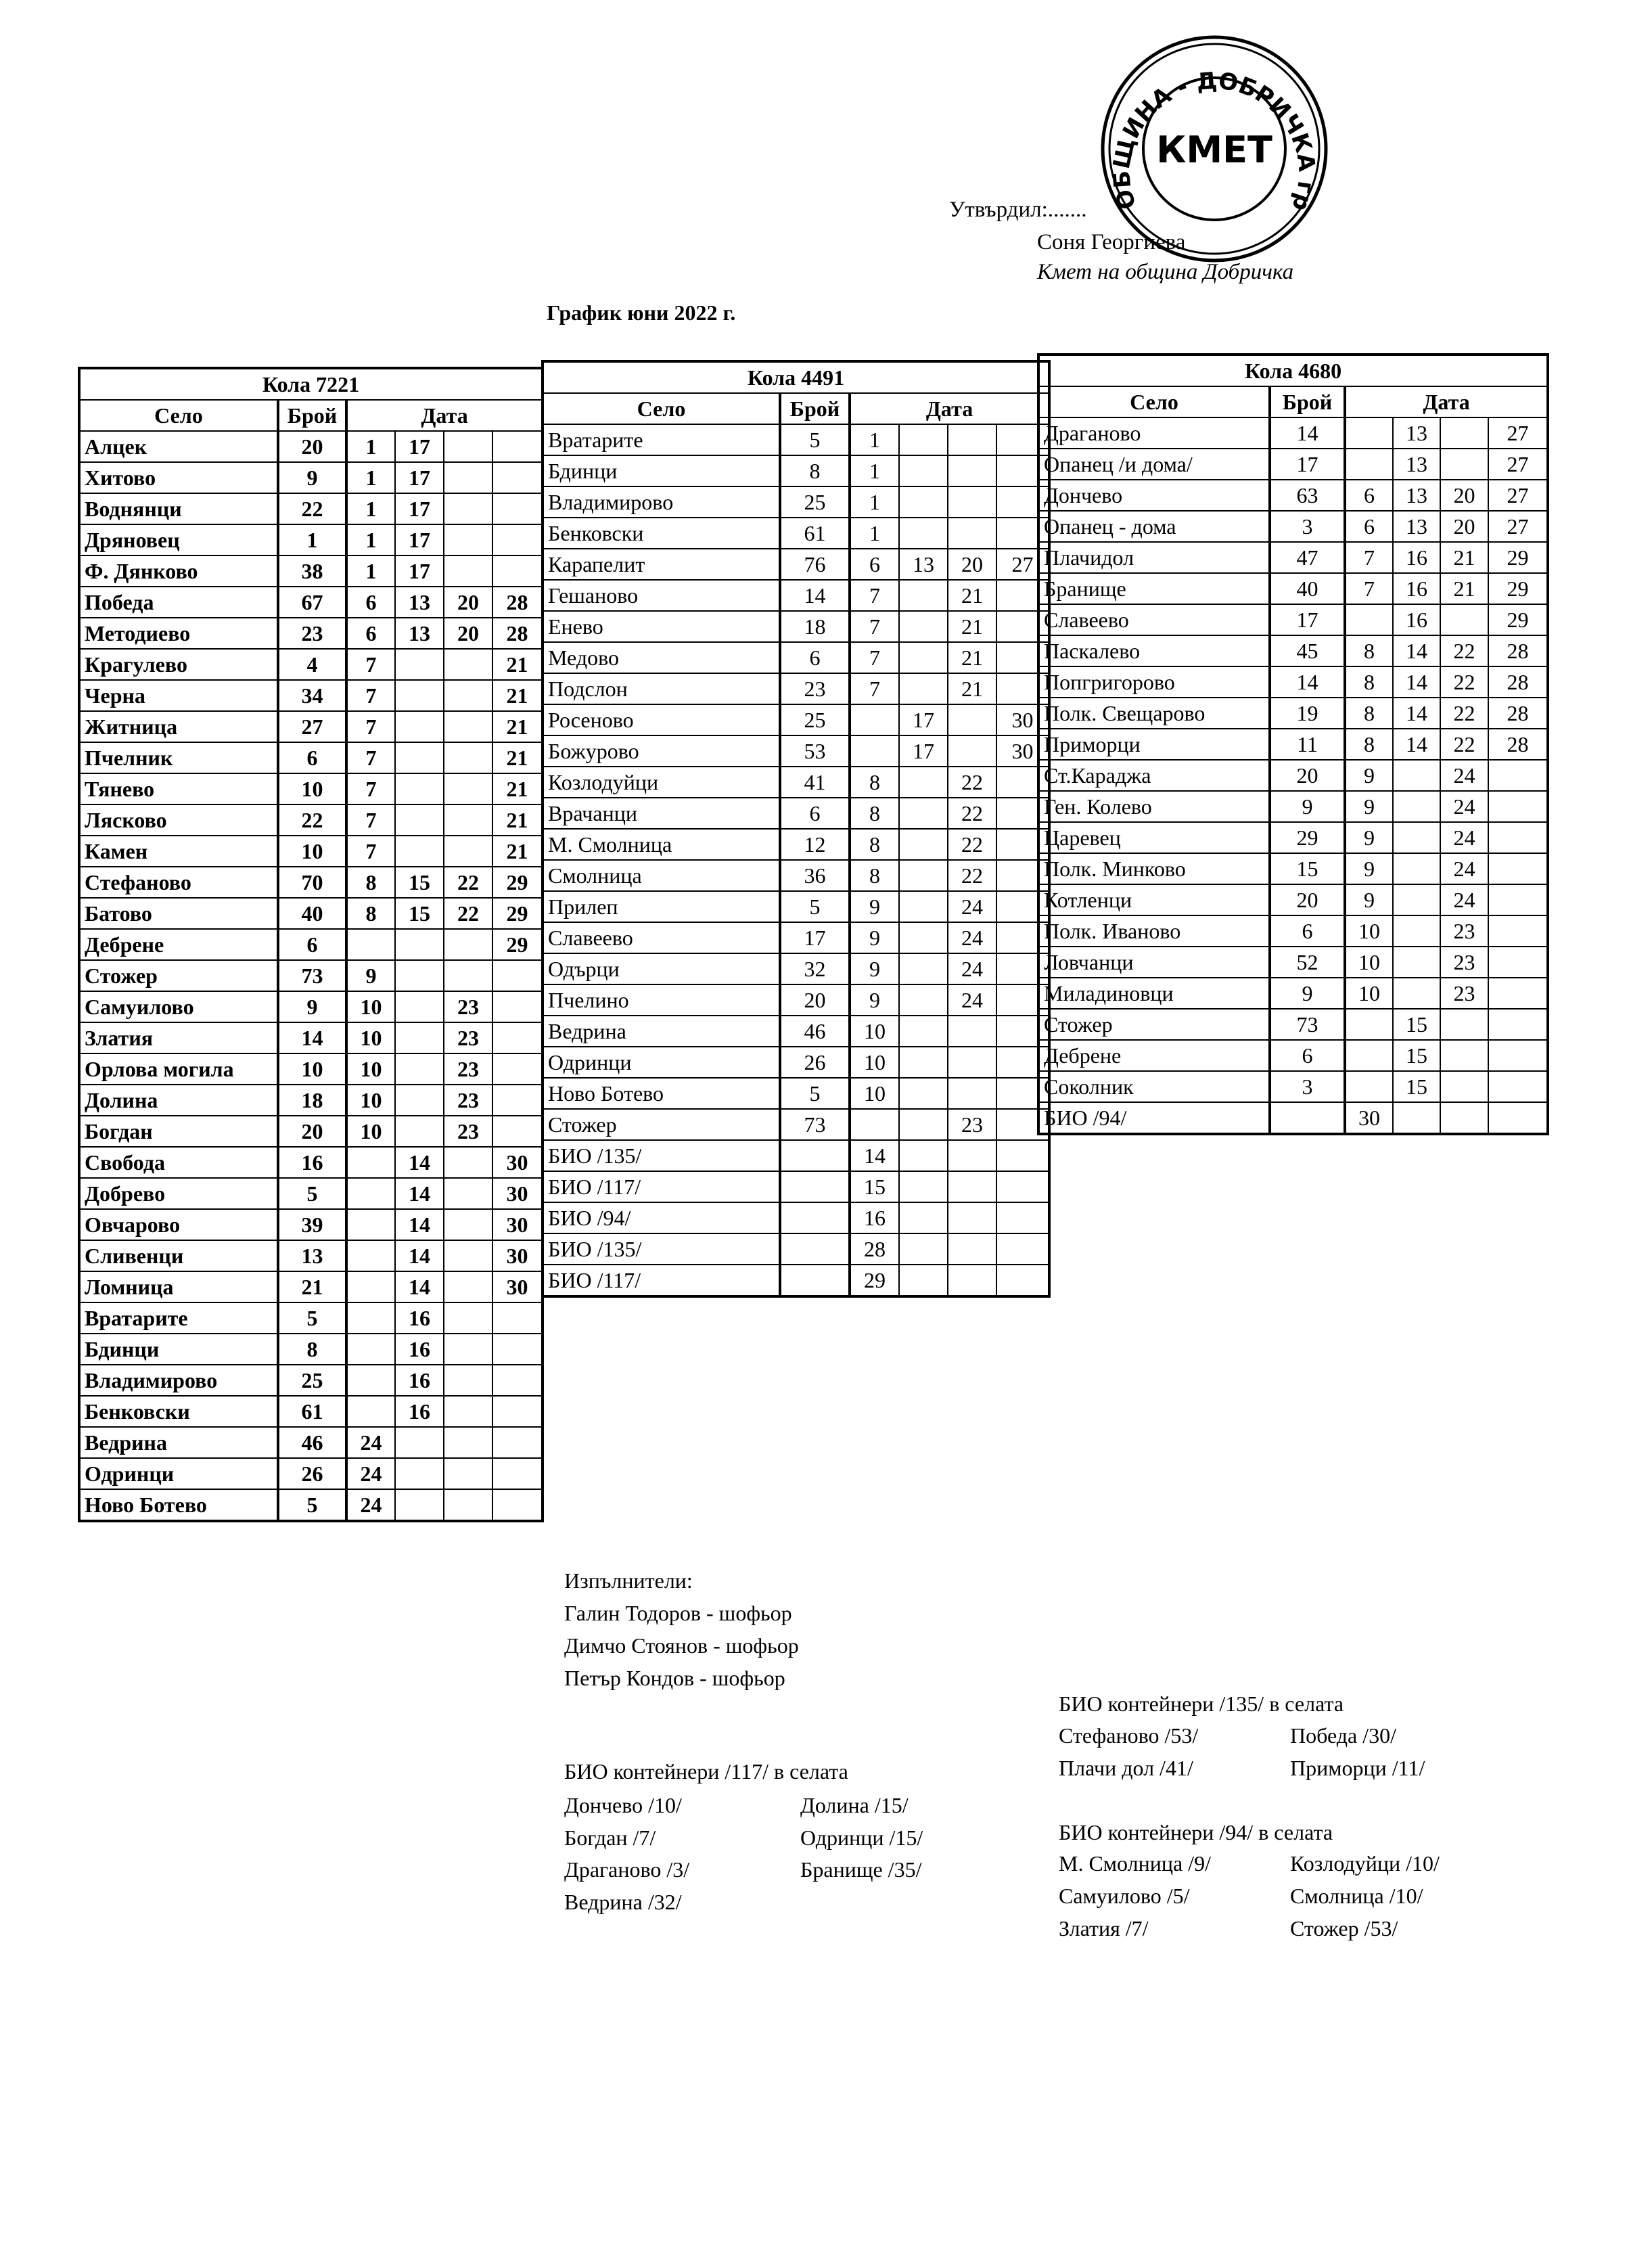  Describe the element at coordinates (661, 938) in the screenshot. I see `village-cell: Славеево` at that location.